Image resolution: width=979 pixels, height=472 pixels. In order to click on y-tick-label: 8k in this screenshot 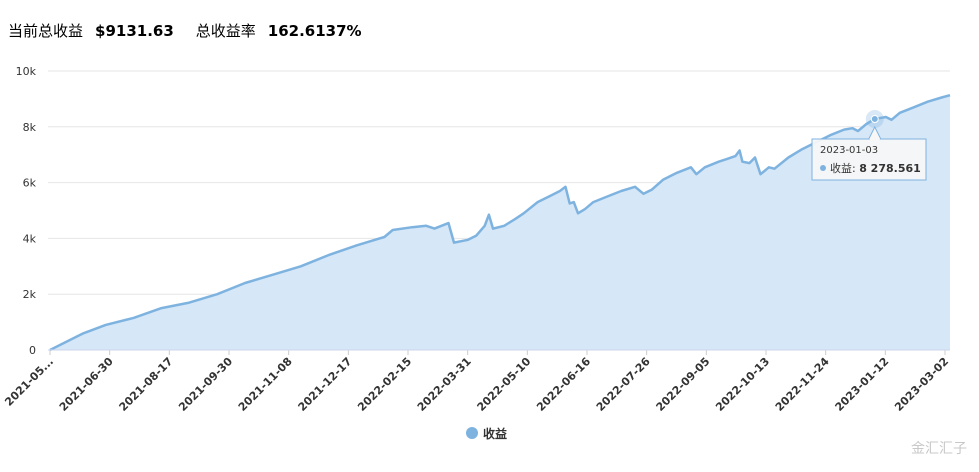, I will do `click(30, 127)`.